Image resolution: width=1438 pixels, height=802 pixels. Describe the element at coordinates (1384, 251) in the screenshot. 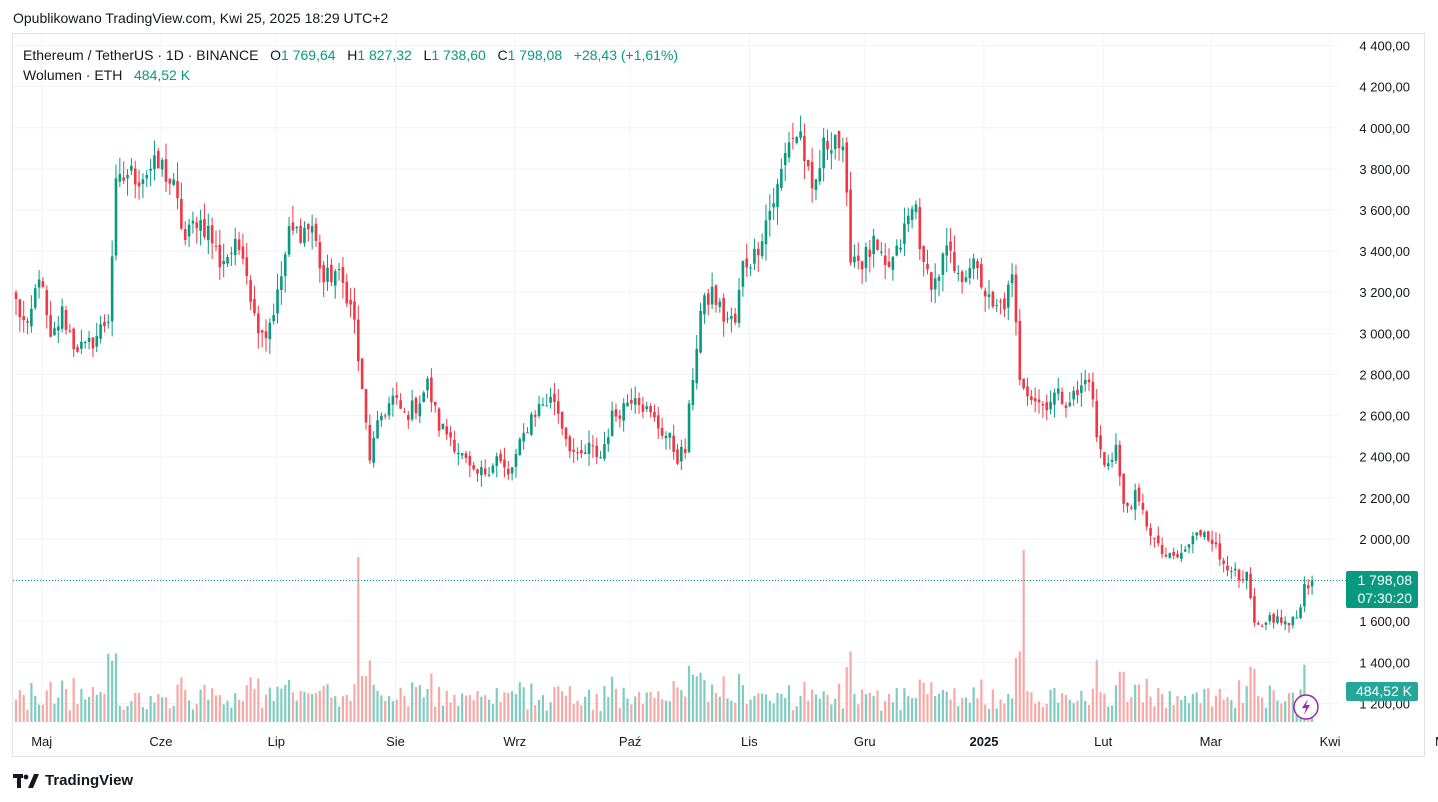

I see `price-tick-label: 3 400,00` at that location.